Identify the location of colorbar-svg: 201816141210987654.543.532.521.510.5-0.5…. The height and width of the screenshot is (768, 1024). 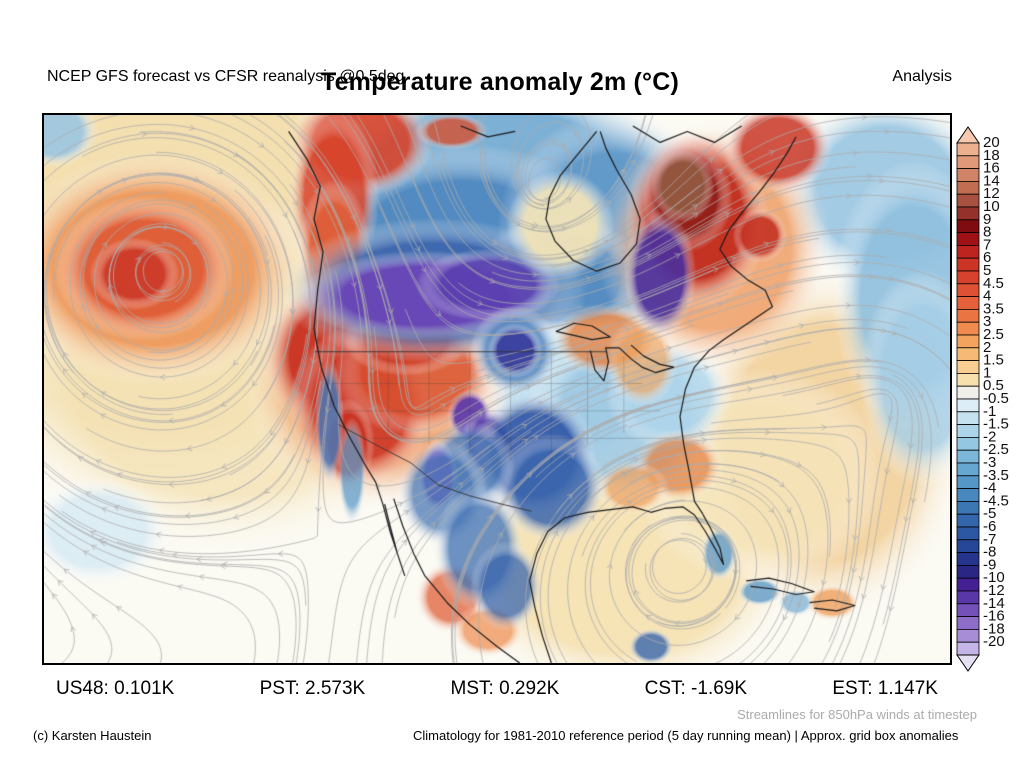
(982, 399).